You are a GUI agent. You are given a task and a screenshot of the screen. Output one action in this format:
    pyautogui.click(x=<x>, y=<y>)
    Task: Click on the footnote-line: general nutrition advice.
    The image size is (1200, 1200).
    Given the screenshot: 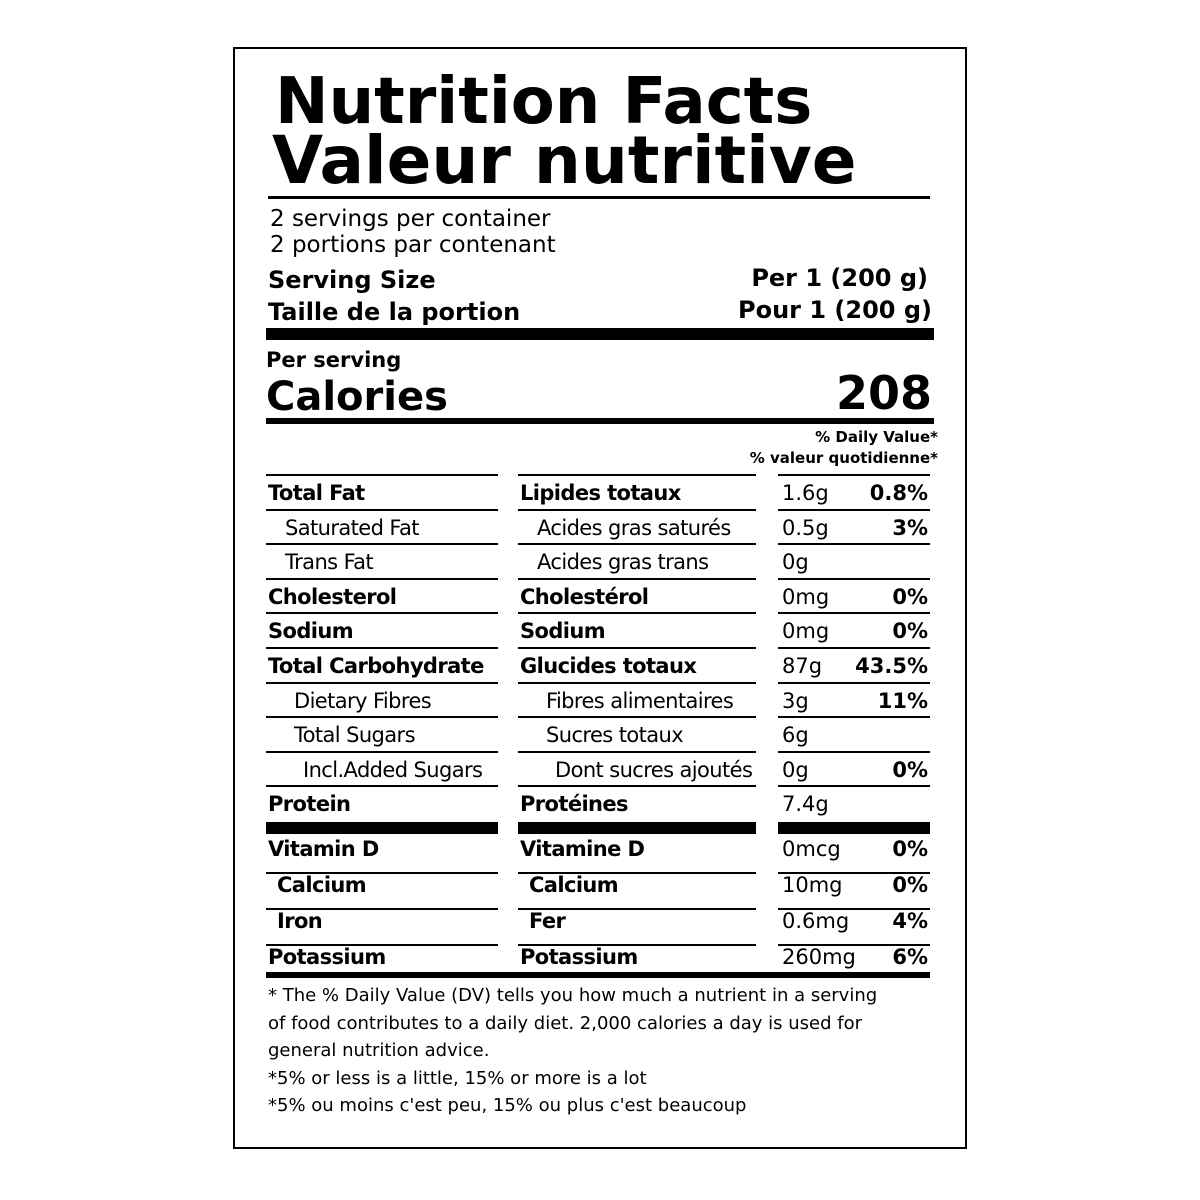 What is the action you would take?
    pyautogui.click(x=379, y=1050)
    